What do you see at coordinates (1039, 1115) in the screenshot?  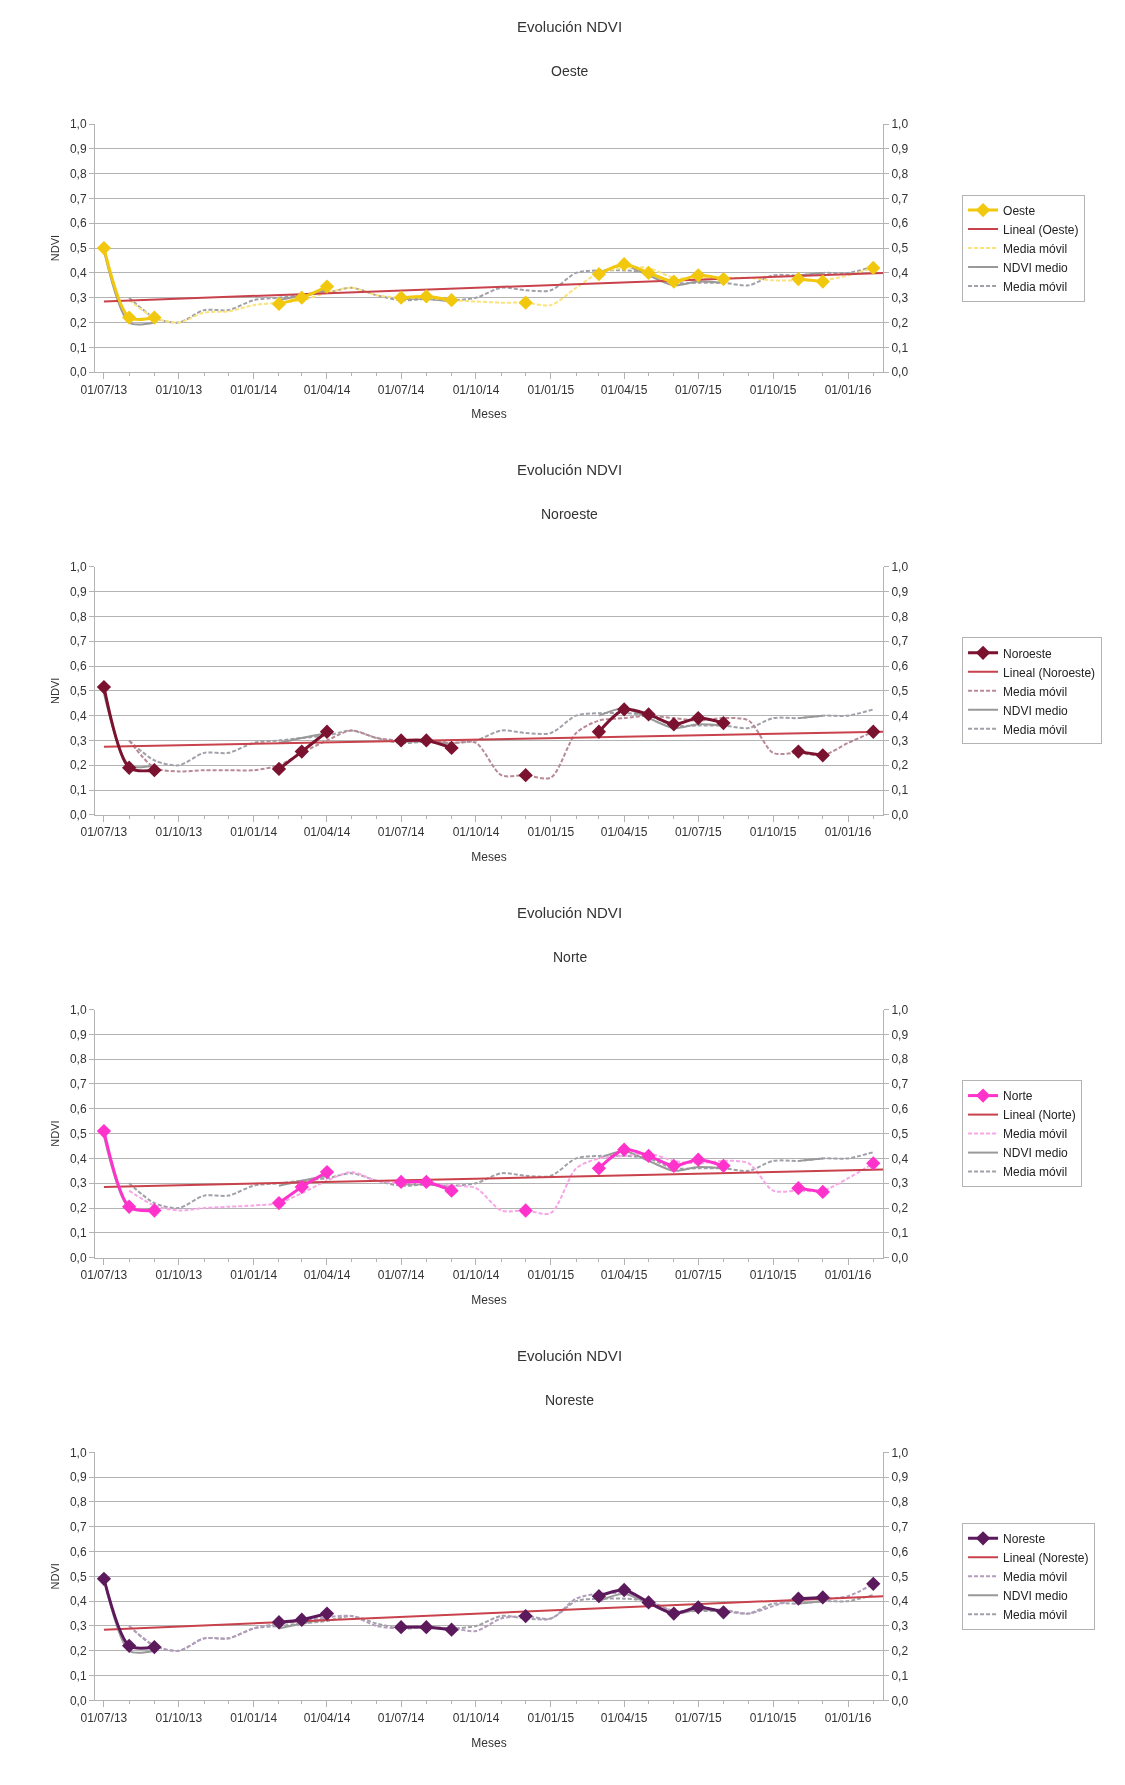 I see `legend-label: Lineal (Norte)` at bounding box center [1039, 1115].